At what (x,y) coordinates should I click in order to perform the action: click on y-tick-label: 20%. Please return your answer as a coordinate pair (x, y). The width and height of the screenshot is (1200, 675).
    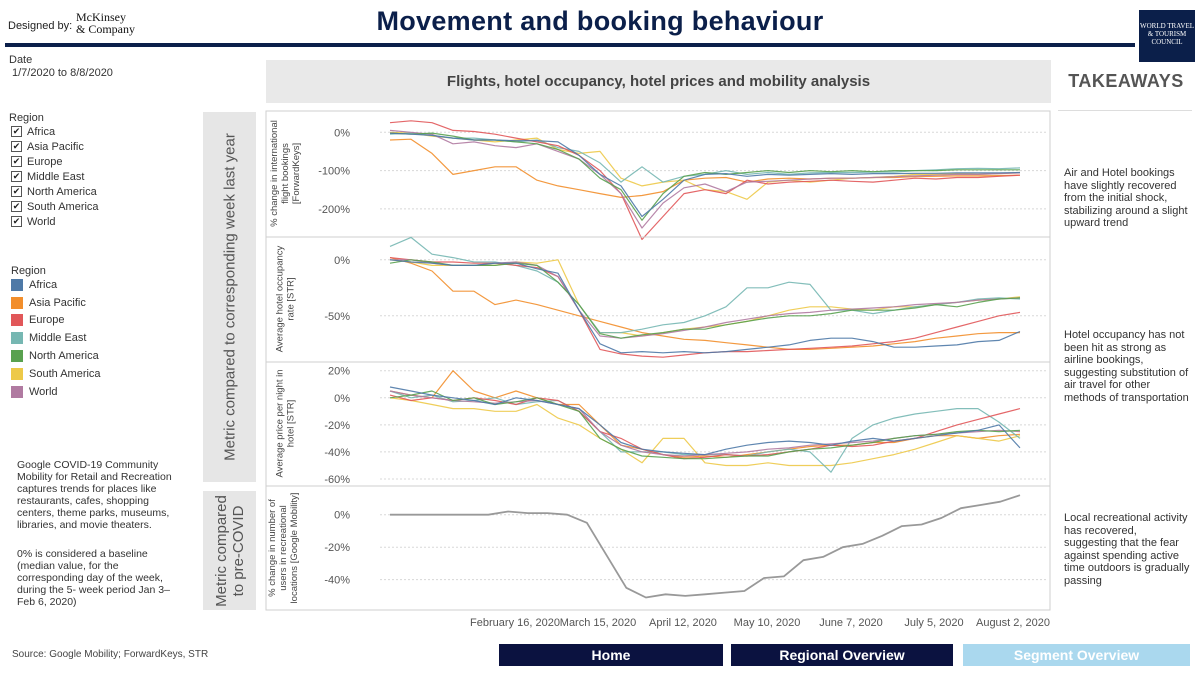
    Looking at the image, I should click on (339, 372).